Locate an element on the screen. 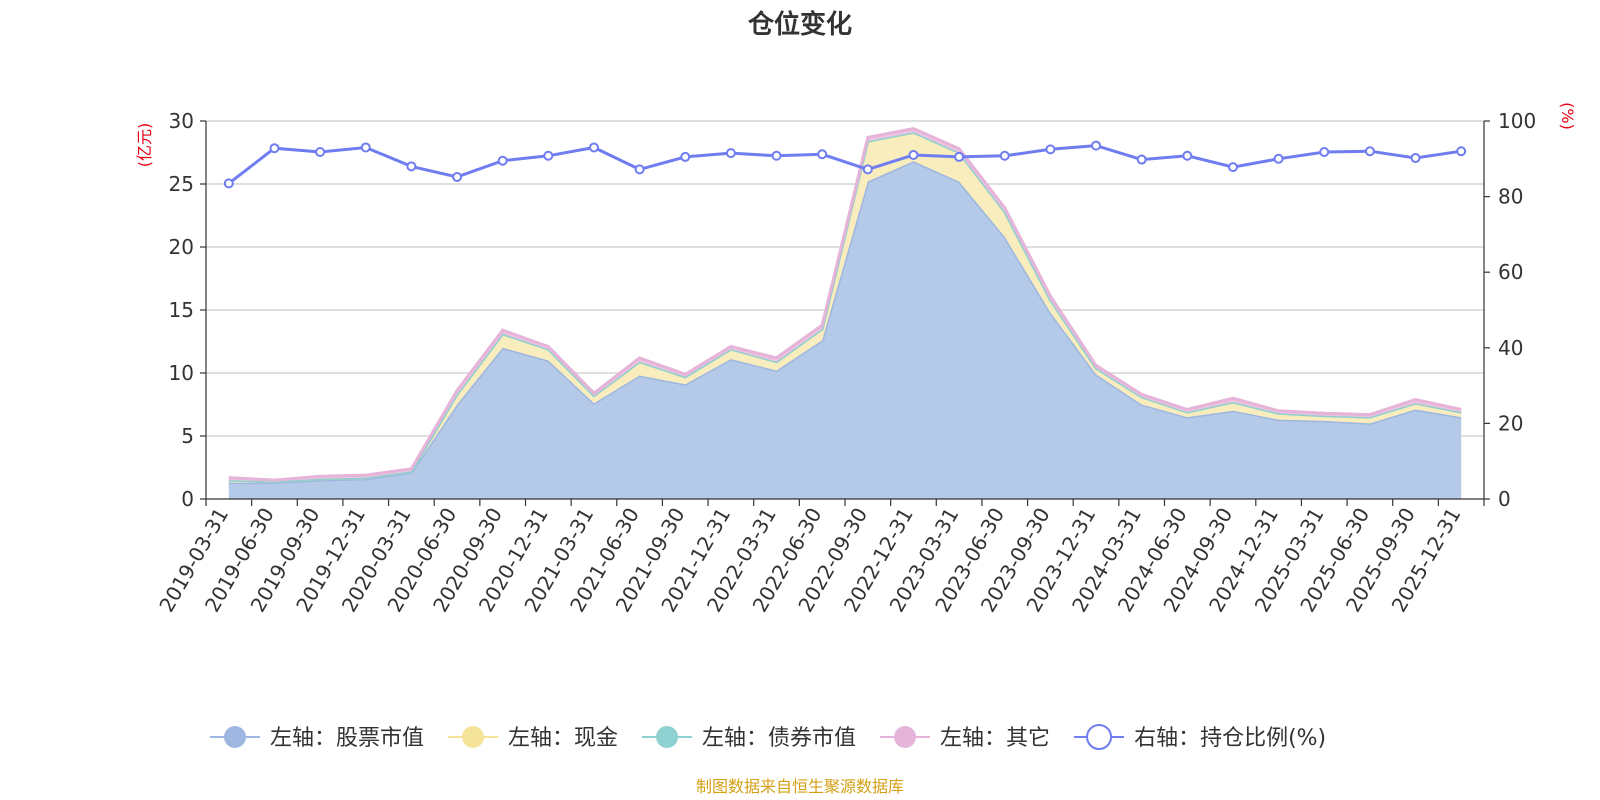  left-tick-label: 25 is located at coordinates (181, 184).